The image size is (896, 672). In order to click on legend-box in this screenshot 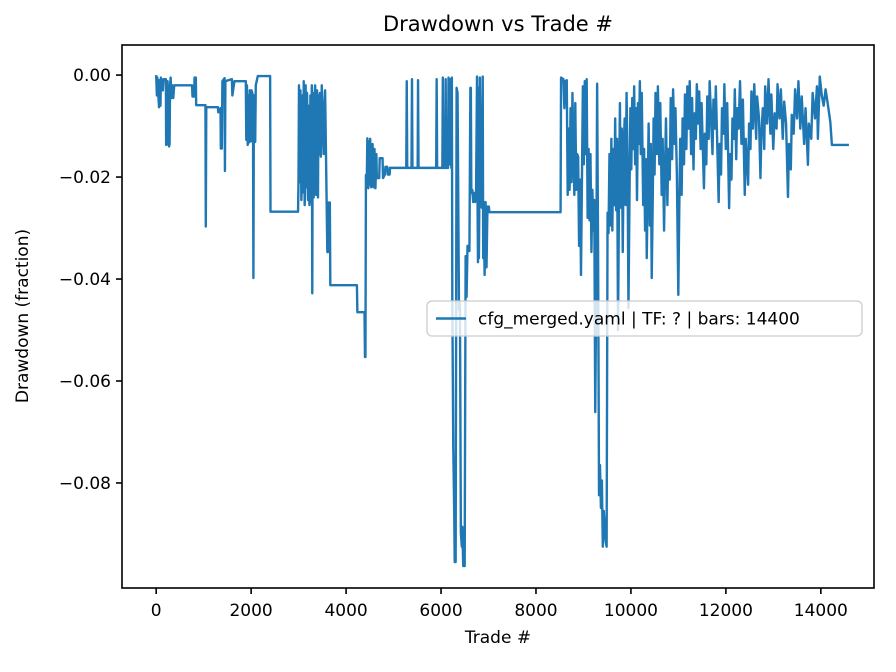, I will do `click(644, 318)`.